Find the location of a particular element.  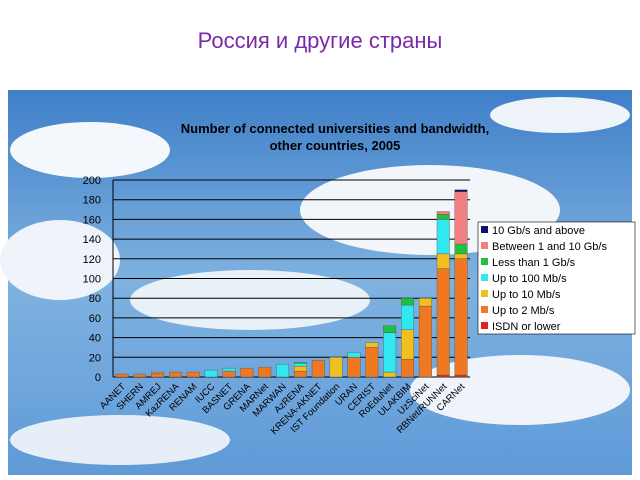

legend-label: Between 1 and 10 Gb/s is located at coordinates (549, 247).